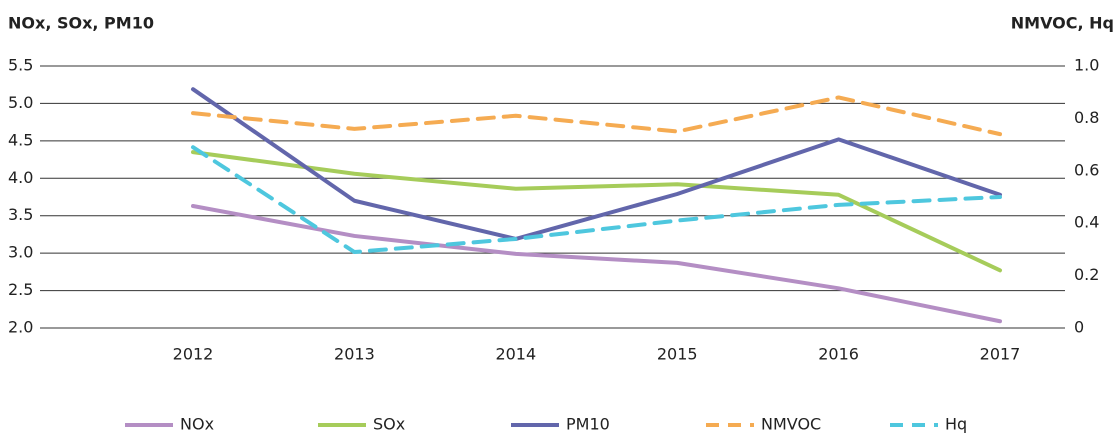 This screenshot has width=1120, height=437. What do you see at coordinates (20, 139) in the screenshot?
I see `y-tick-label: 4.5` at bounding box center [20, 139].